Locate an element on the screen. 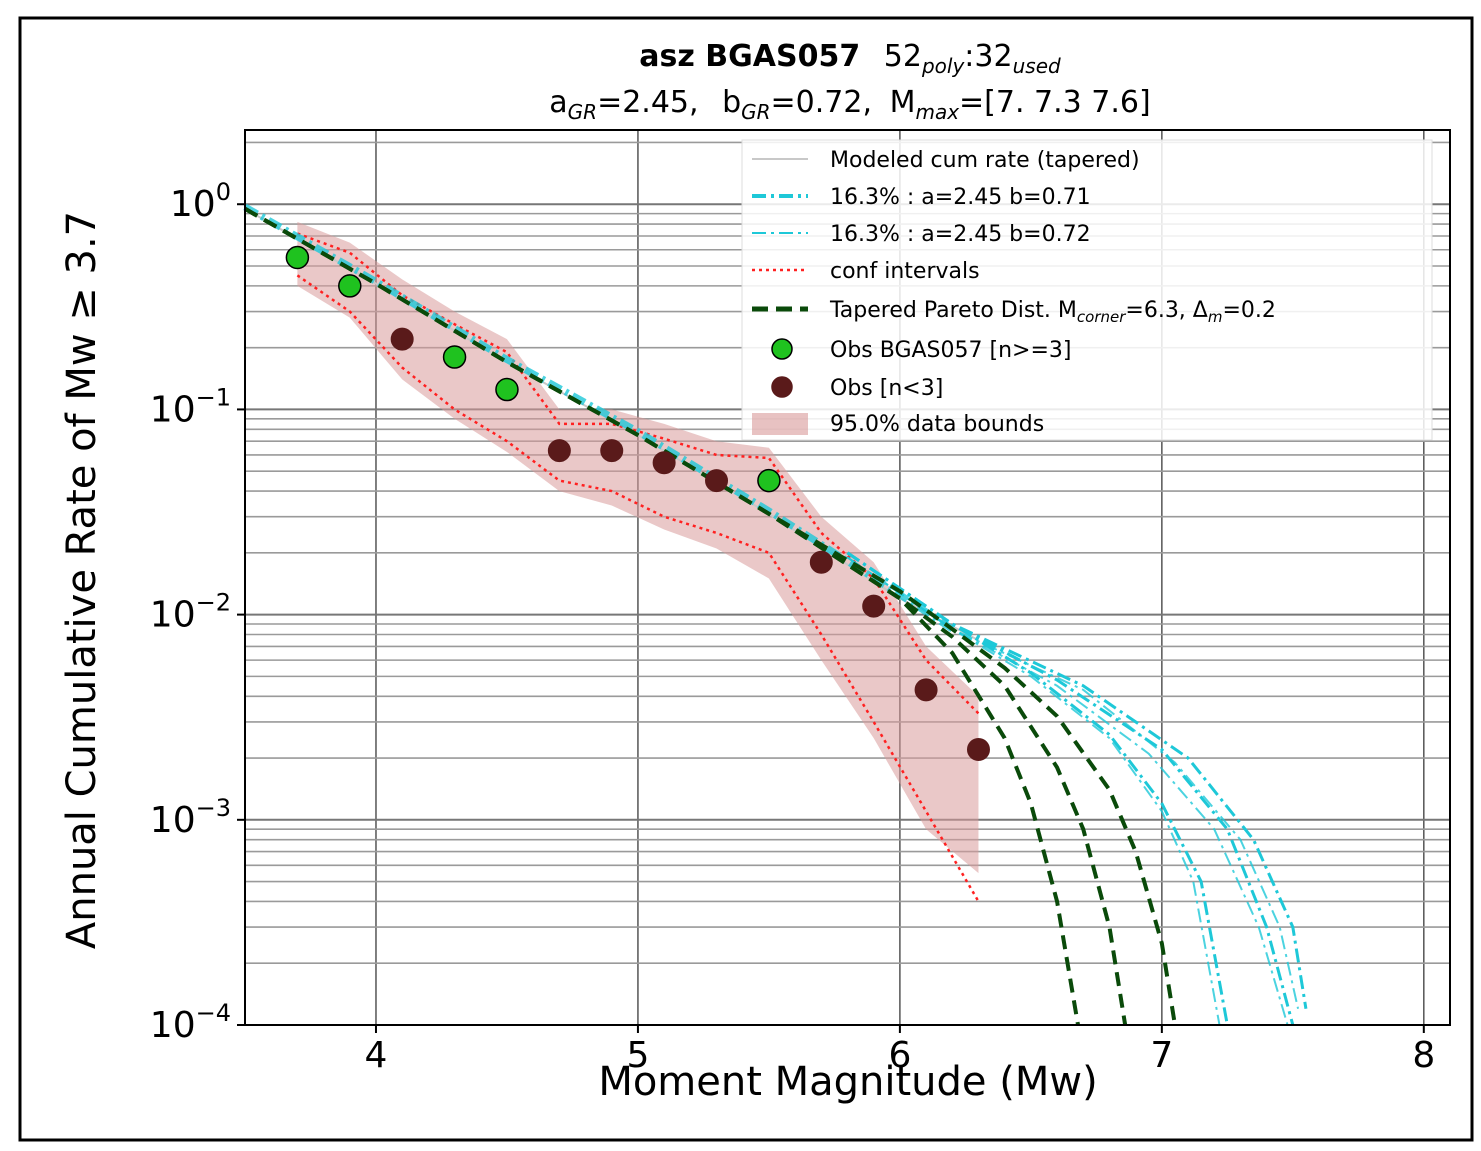 This screenshot has width=1481, height=1151. x-tick-label: 4 is located at coordinates (376, 1055).